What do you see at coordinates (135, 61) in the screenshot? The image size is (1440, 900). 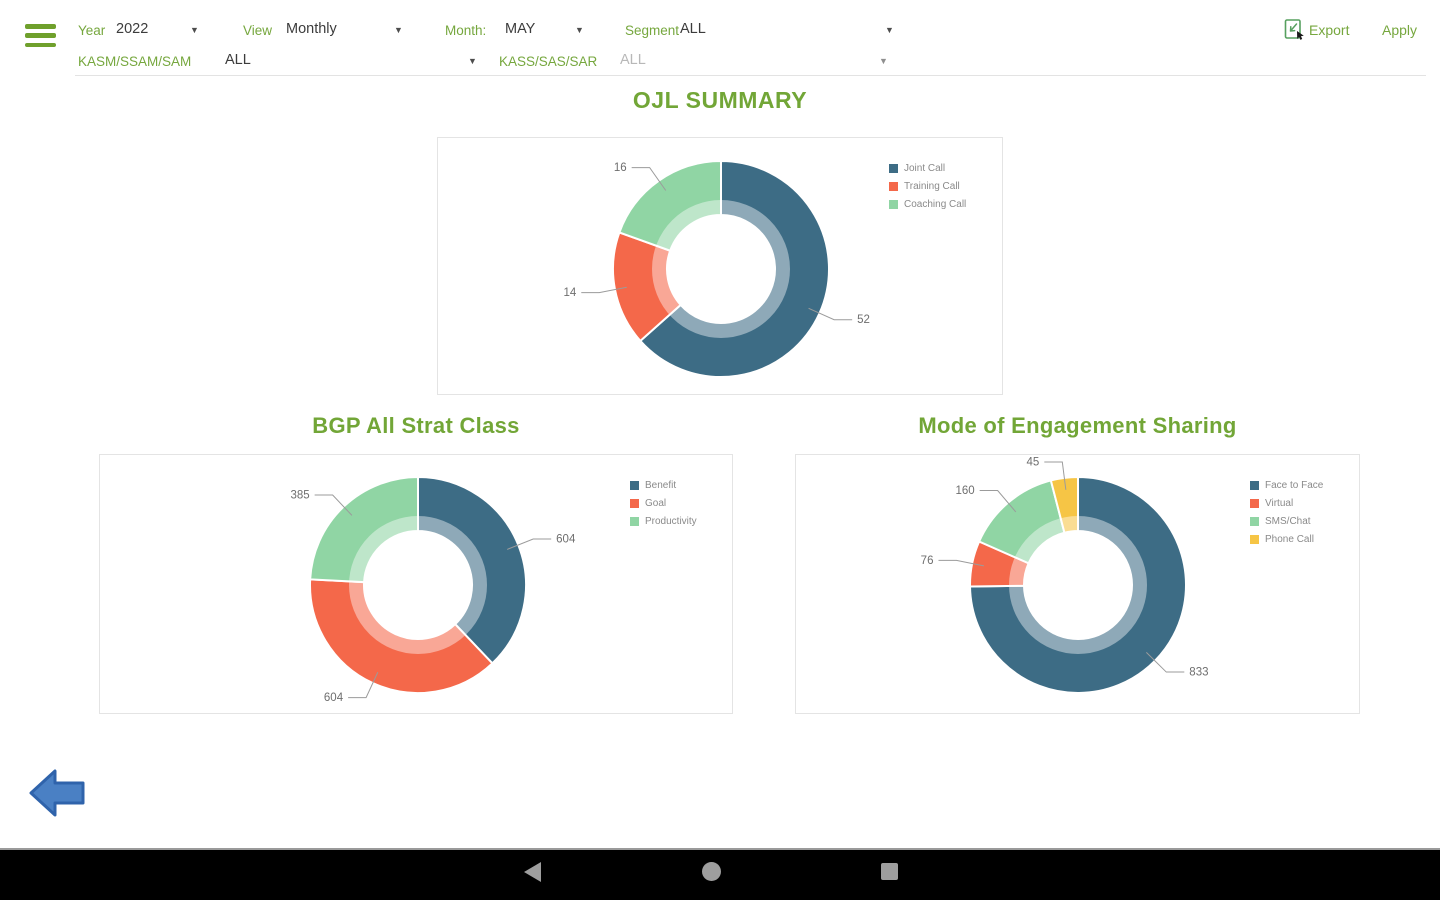 I see `kasm-filter-label: KASM/SSAM/SAM` at bounding box center [135, 61].